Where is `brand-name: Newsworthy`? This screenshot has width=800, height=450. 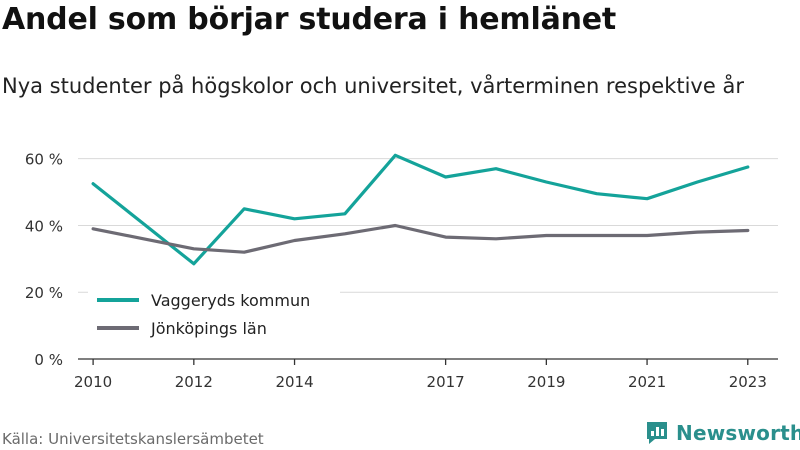 brand-name: Newsworthy is located at coordinates (738, 433).